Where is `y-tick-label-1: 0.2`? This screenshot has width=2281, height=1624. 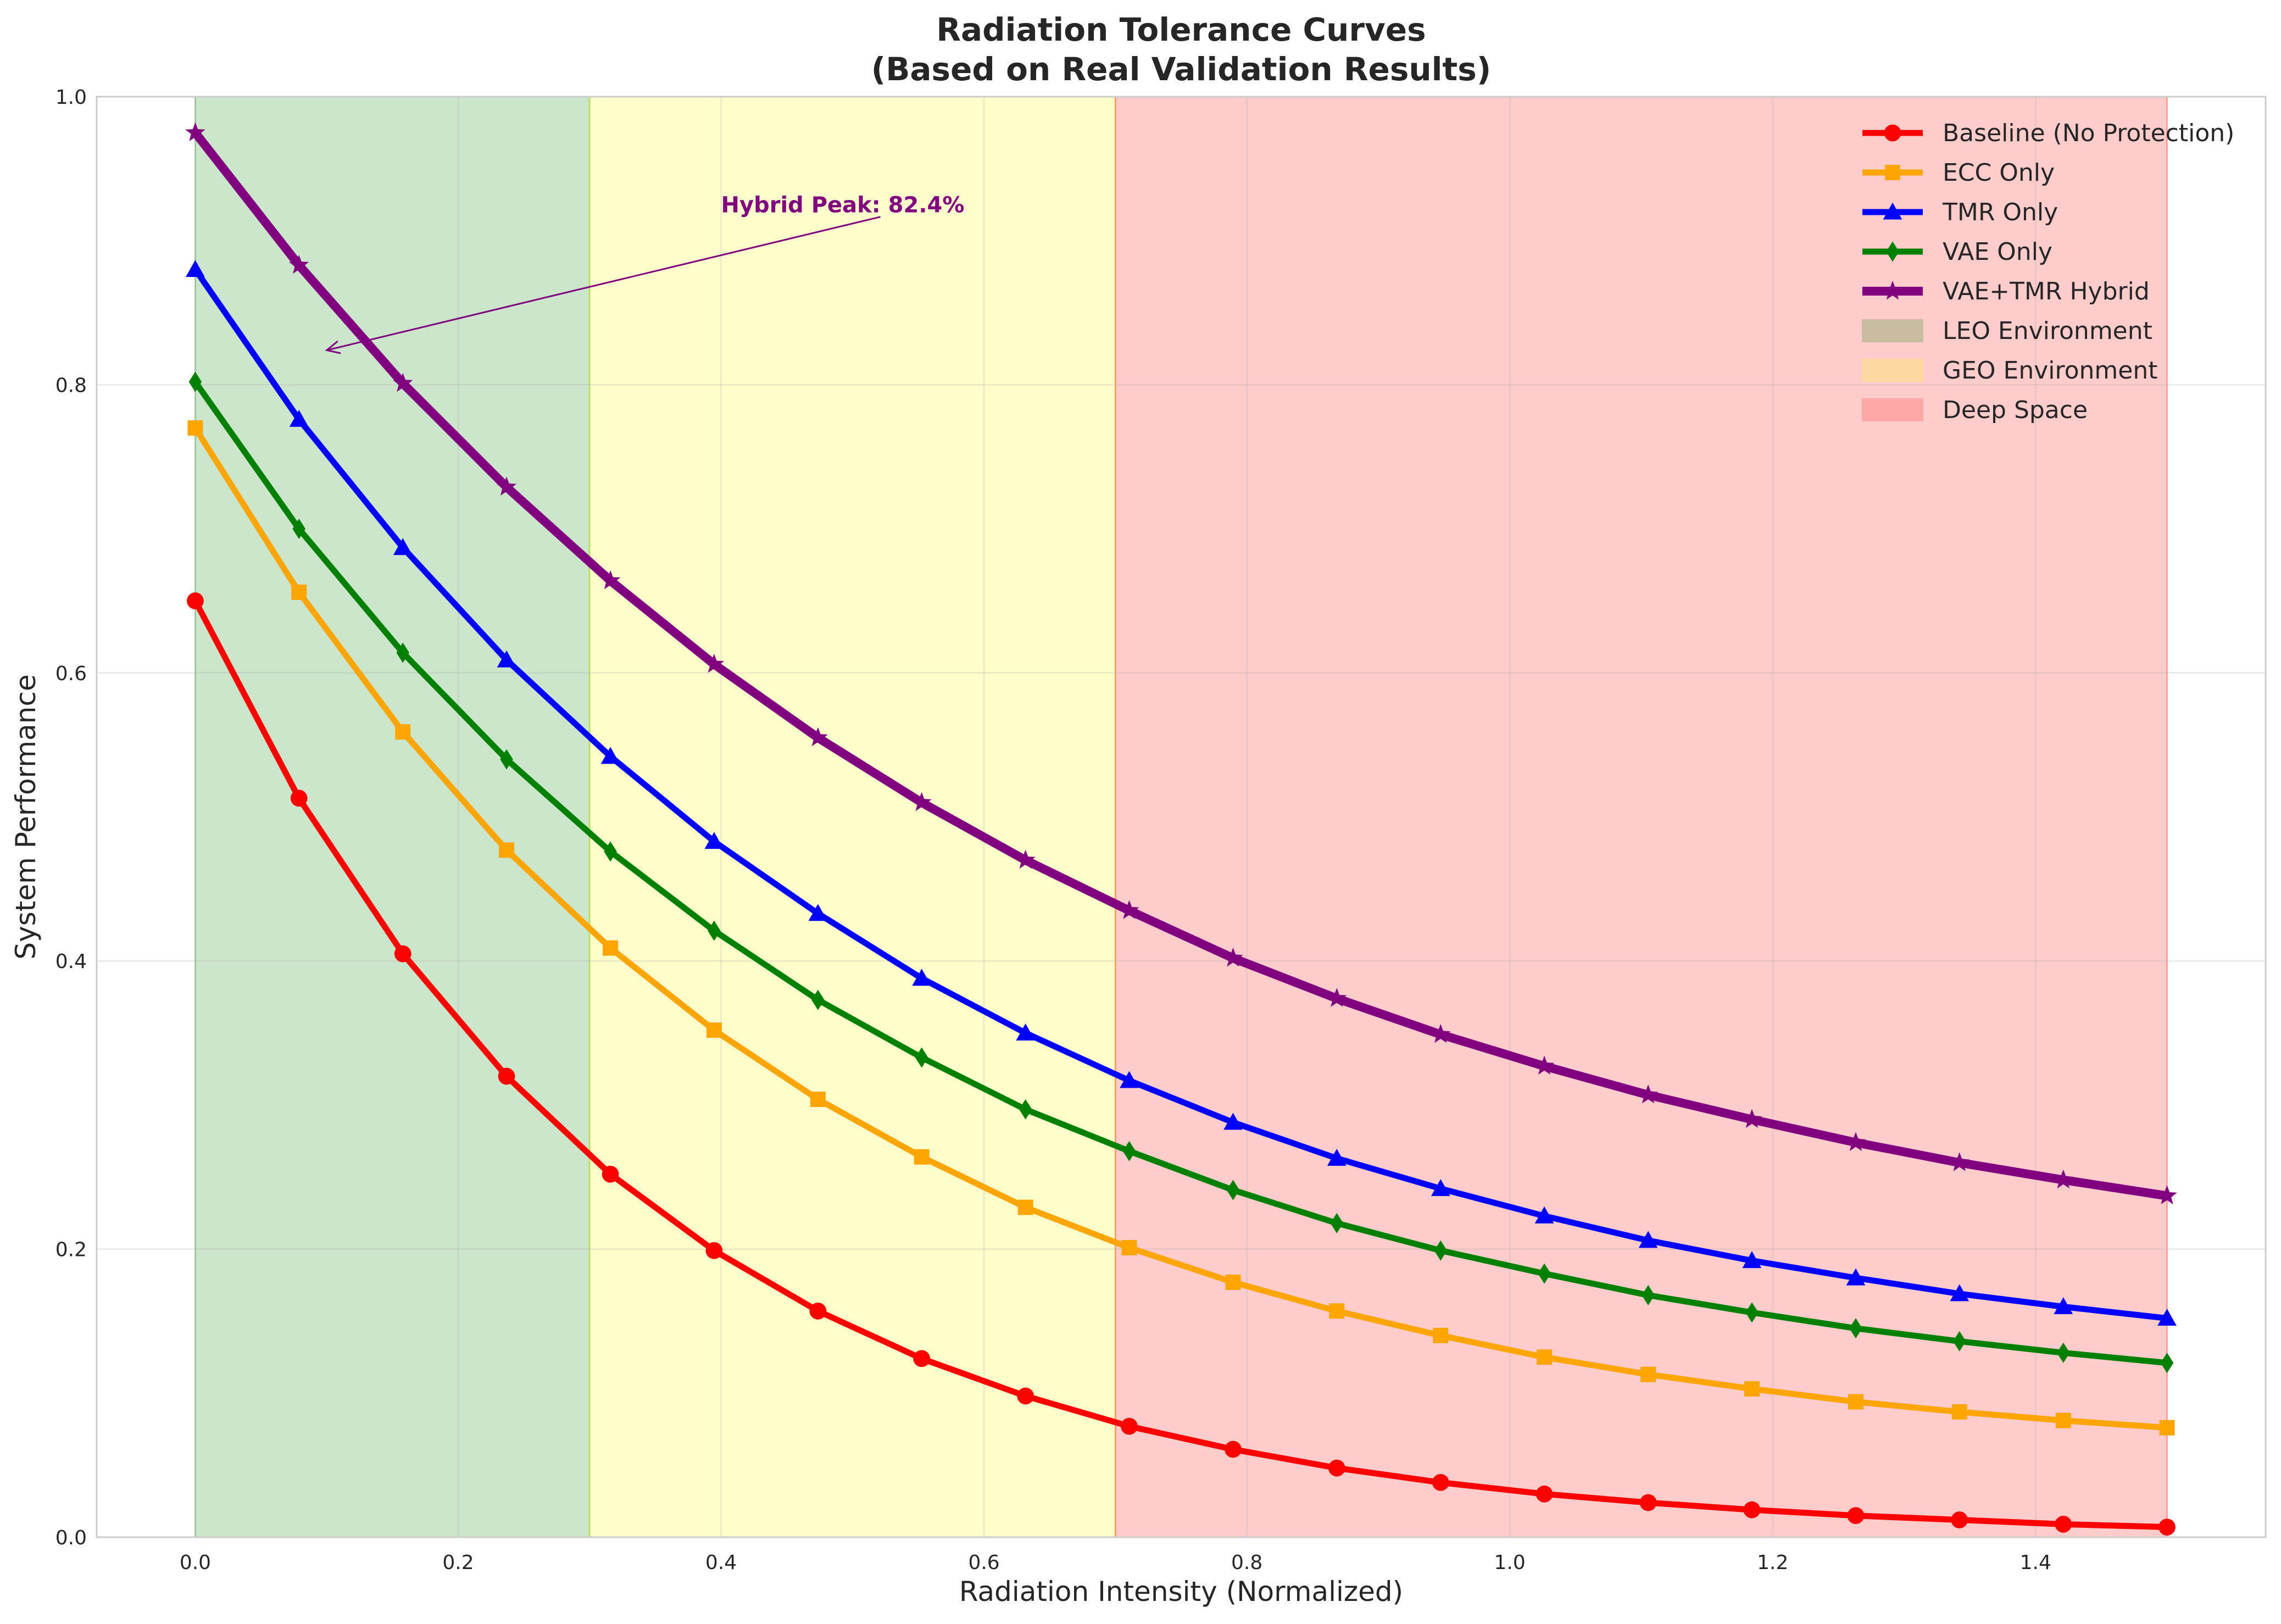
y-tick-label-1: 0.2 is located at coordinates (71, 1250).